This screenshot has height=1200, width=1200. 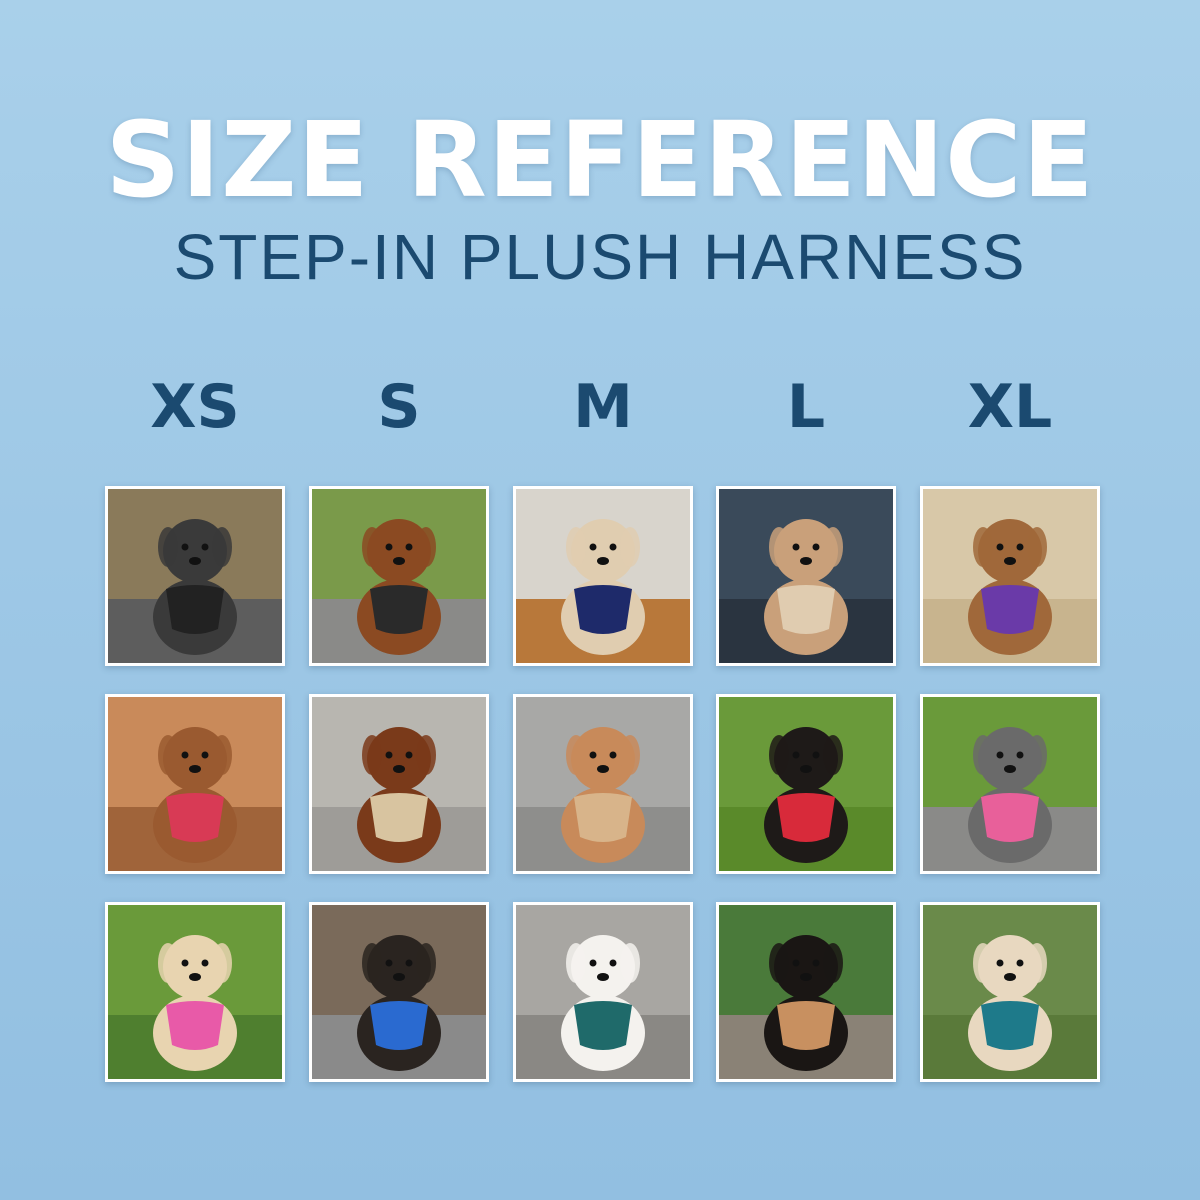 What do you see at coordinates (806, 407) in the screenshot?
I see `size-label-l: L` at bounding box center [806, 407].